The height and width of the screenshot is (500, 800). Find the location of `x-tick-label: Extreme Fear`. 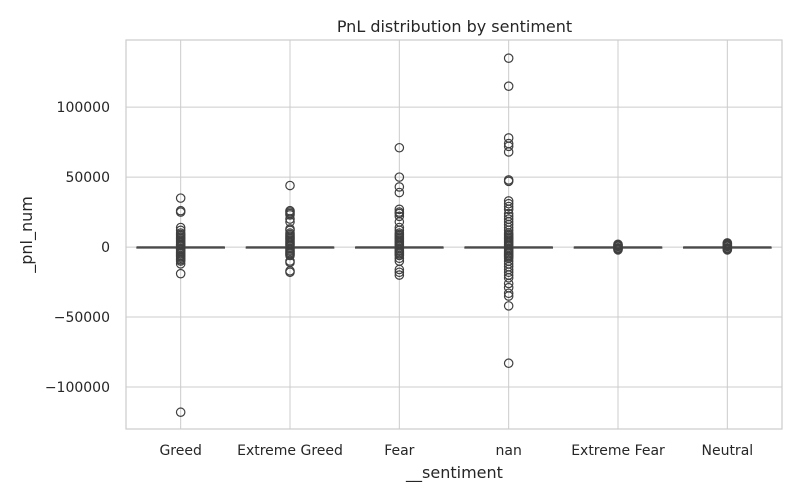

x-tick-label: Extreme Fear is located at coordinates (618, 451).